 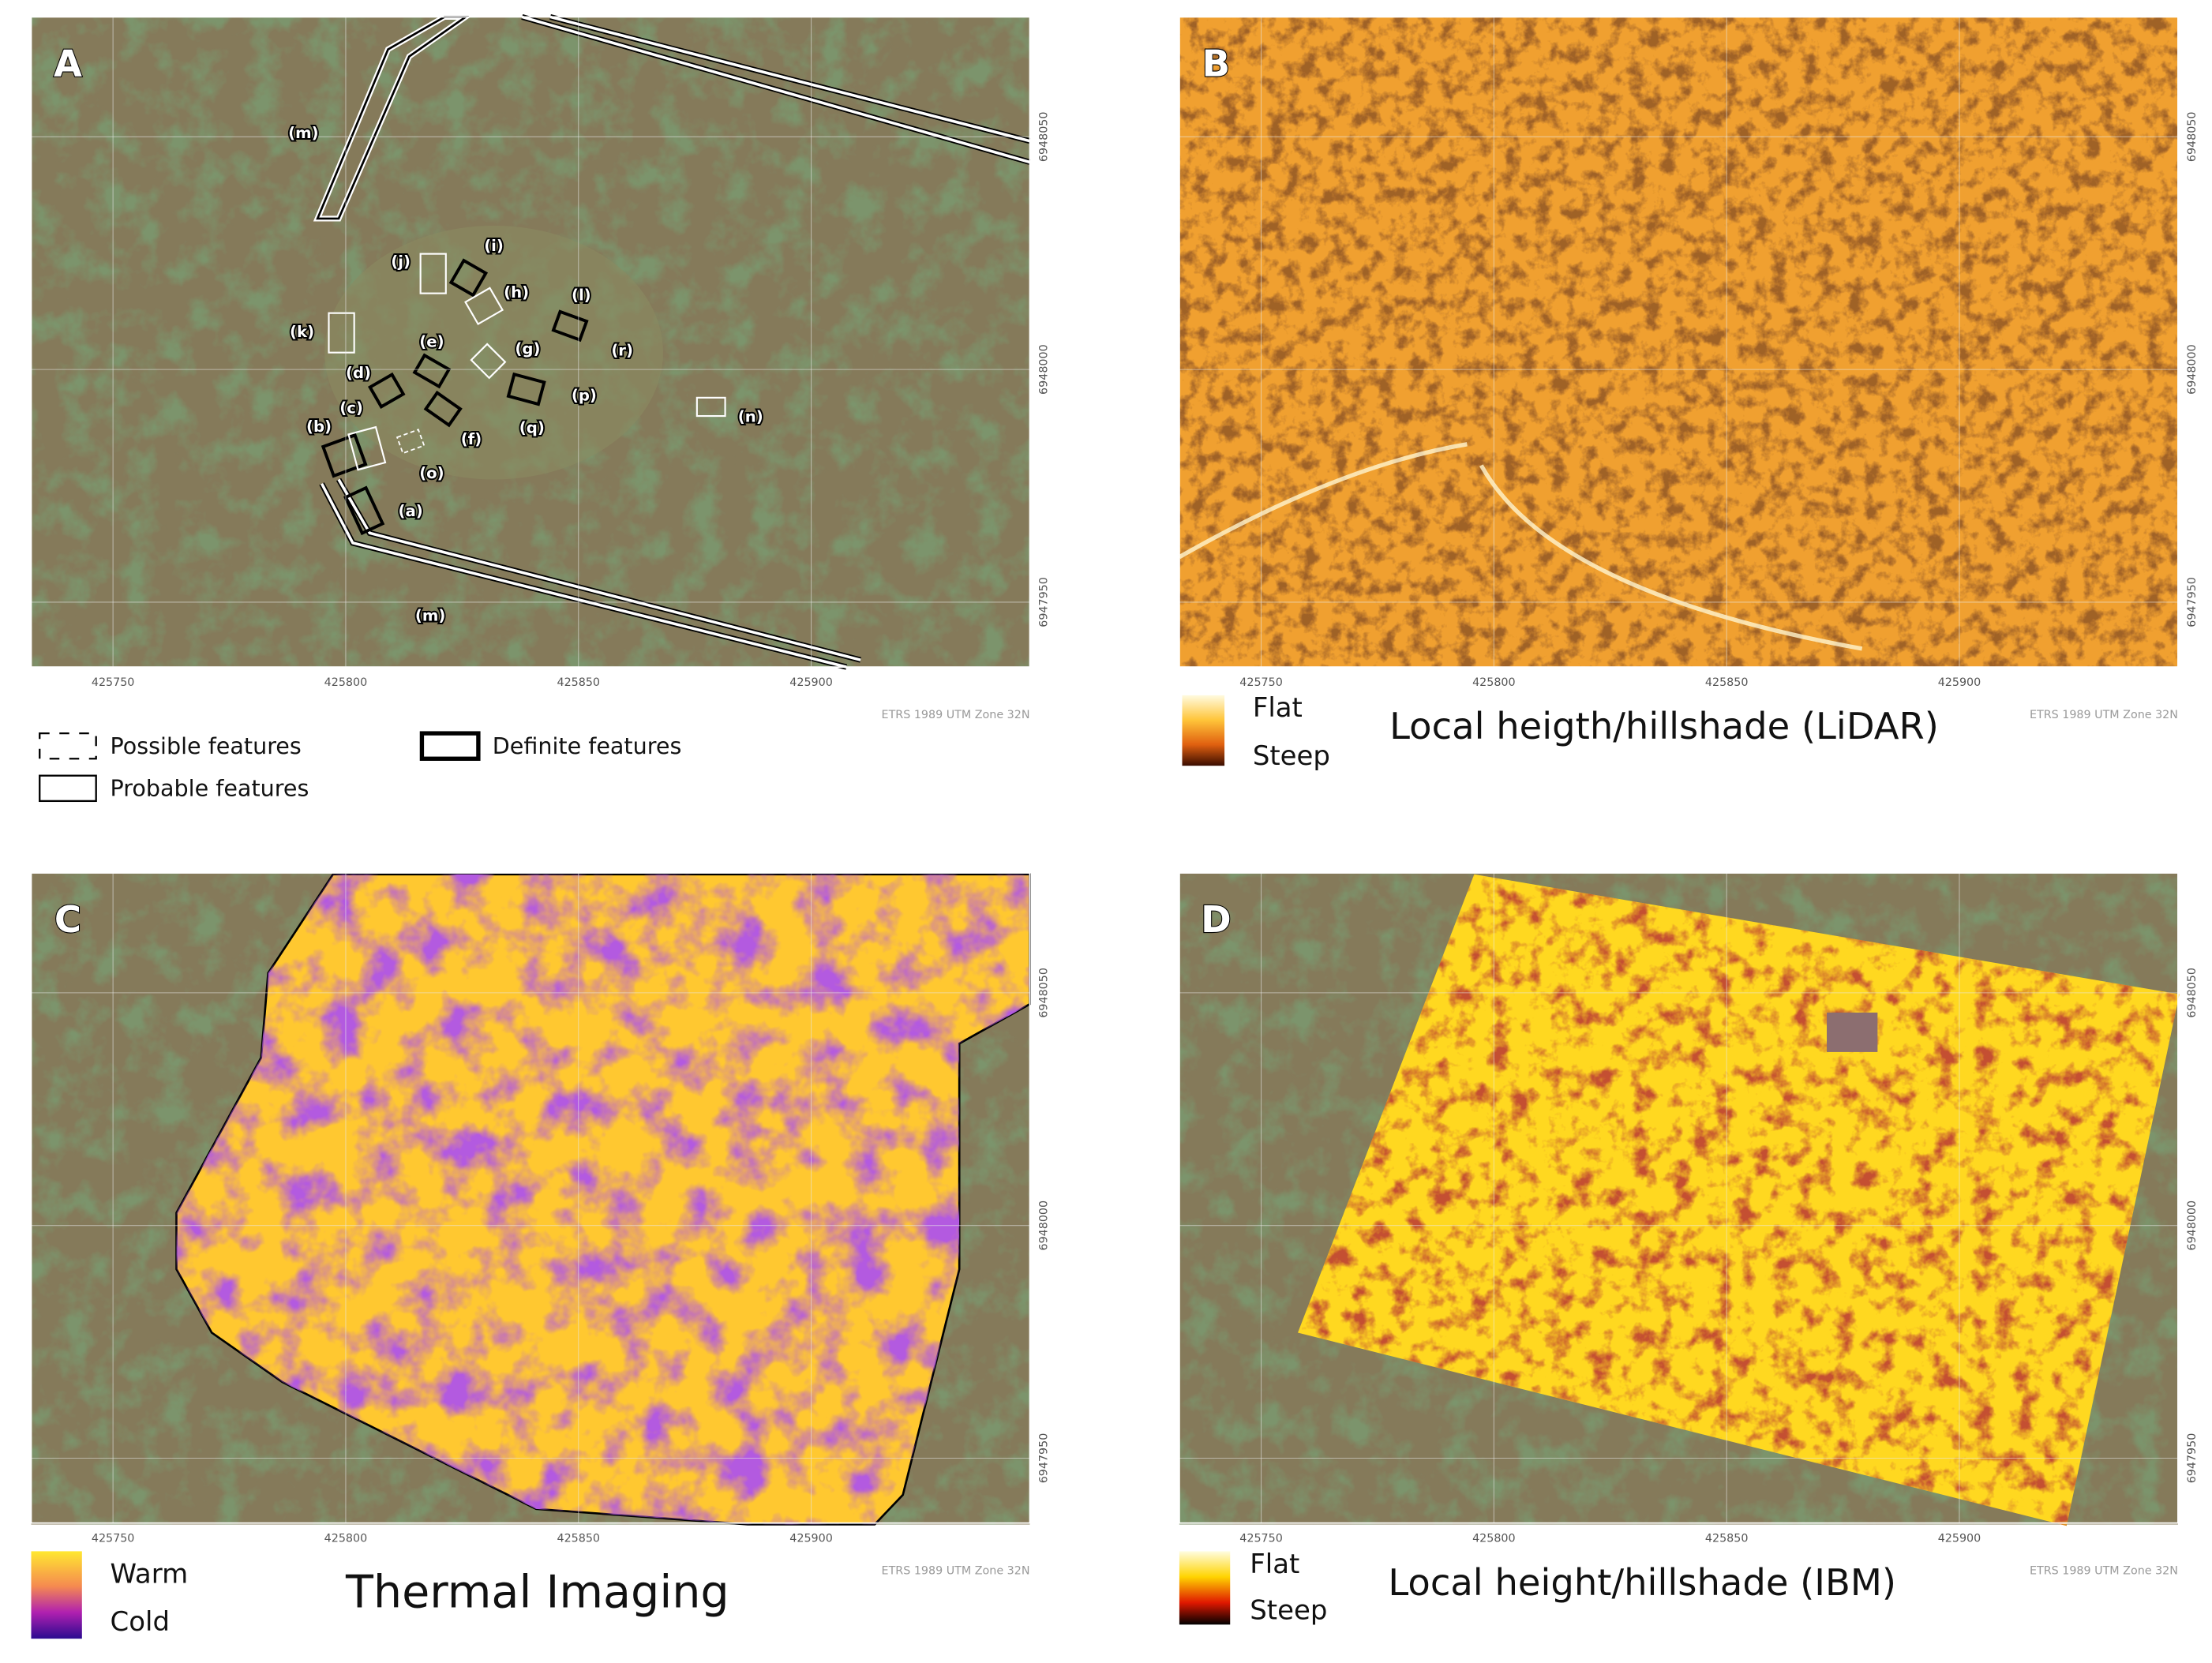 I want to click on feature-label: (g), so click(x=527, y=349).